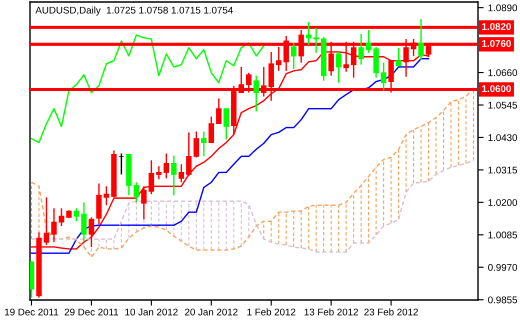 This screenshot has height=320, width=520. What do you see at coordinates (503, 72) in the screenshot?
I see `y-tick-label: 1.0660` at bounding box center [503, 72].